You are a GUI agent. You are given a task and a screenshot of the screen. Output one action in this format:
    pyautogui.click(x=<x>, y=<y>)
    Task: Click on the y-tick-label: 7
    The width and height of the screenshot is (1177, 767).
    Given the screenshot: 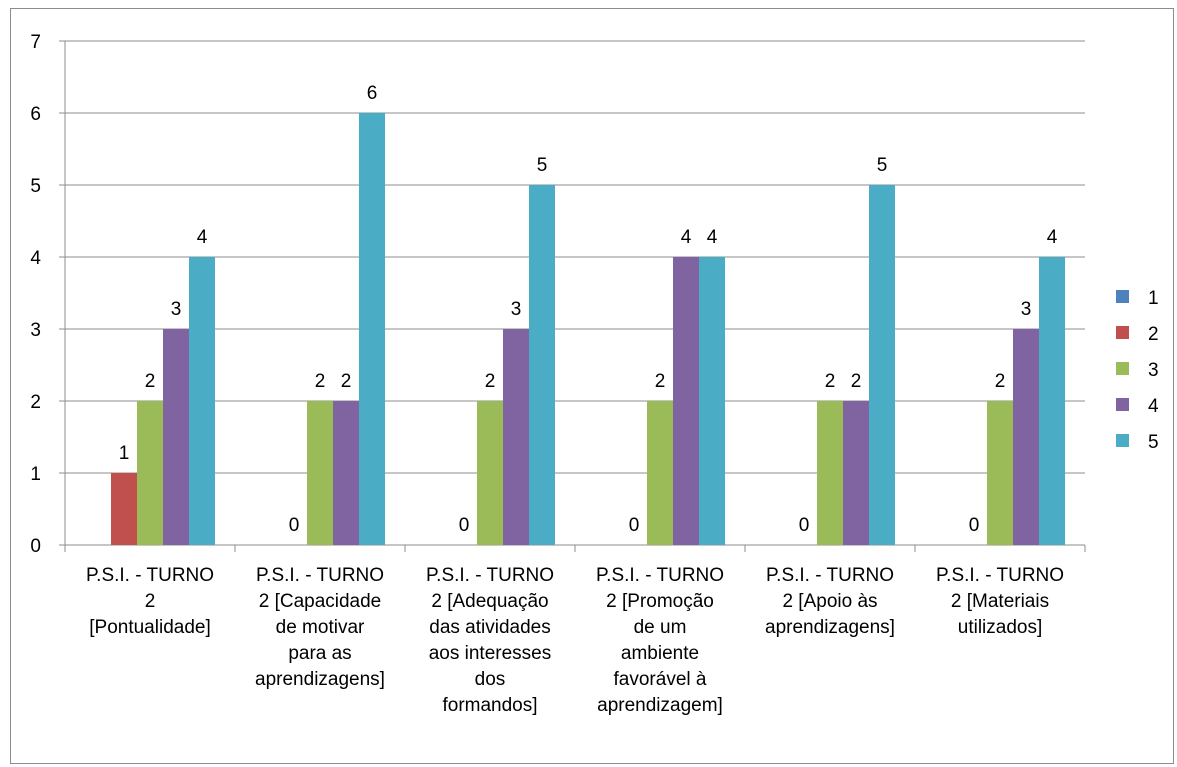 What is the action you would take?
    pyautogui.click(x=35, y=42)
    